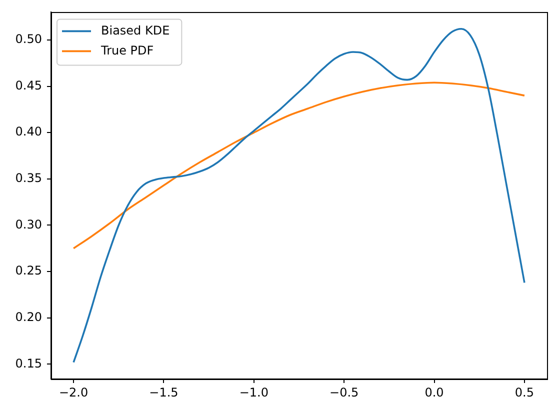  What do you see at coordinates (344, 392) in the screenshot?
I see `x-tick-label: −0.5` at bounding box center [344, 392].